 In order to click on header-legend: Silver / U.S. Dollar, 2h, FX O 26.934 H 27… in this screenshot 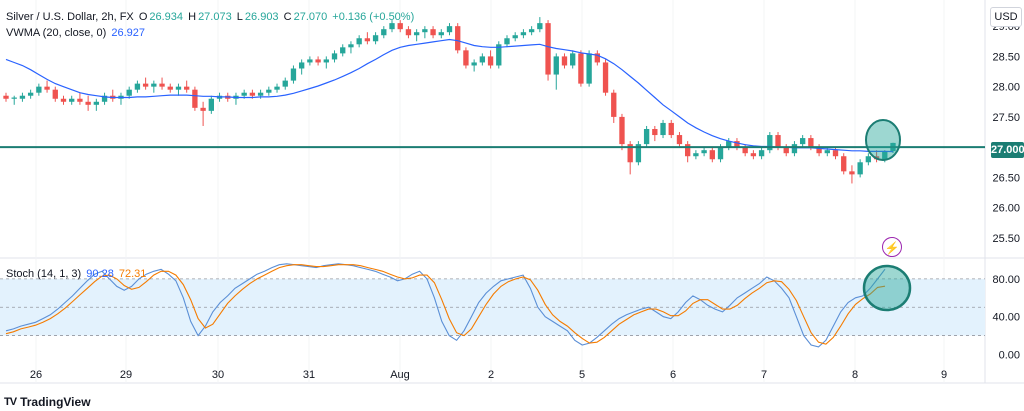, I will do `click(211, 17)`.